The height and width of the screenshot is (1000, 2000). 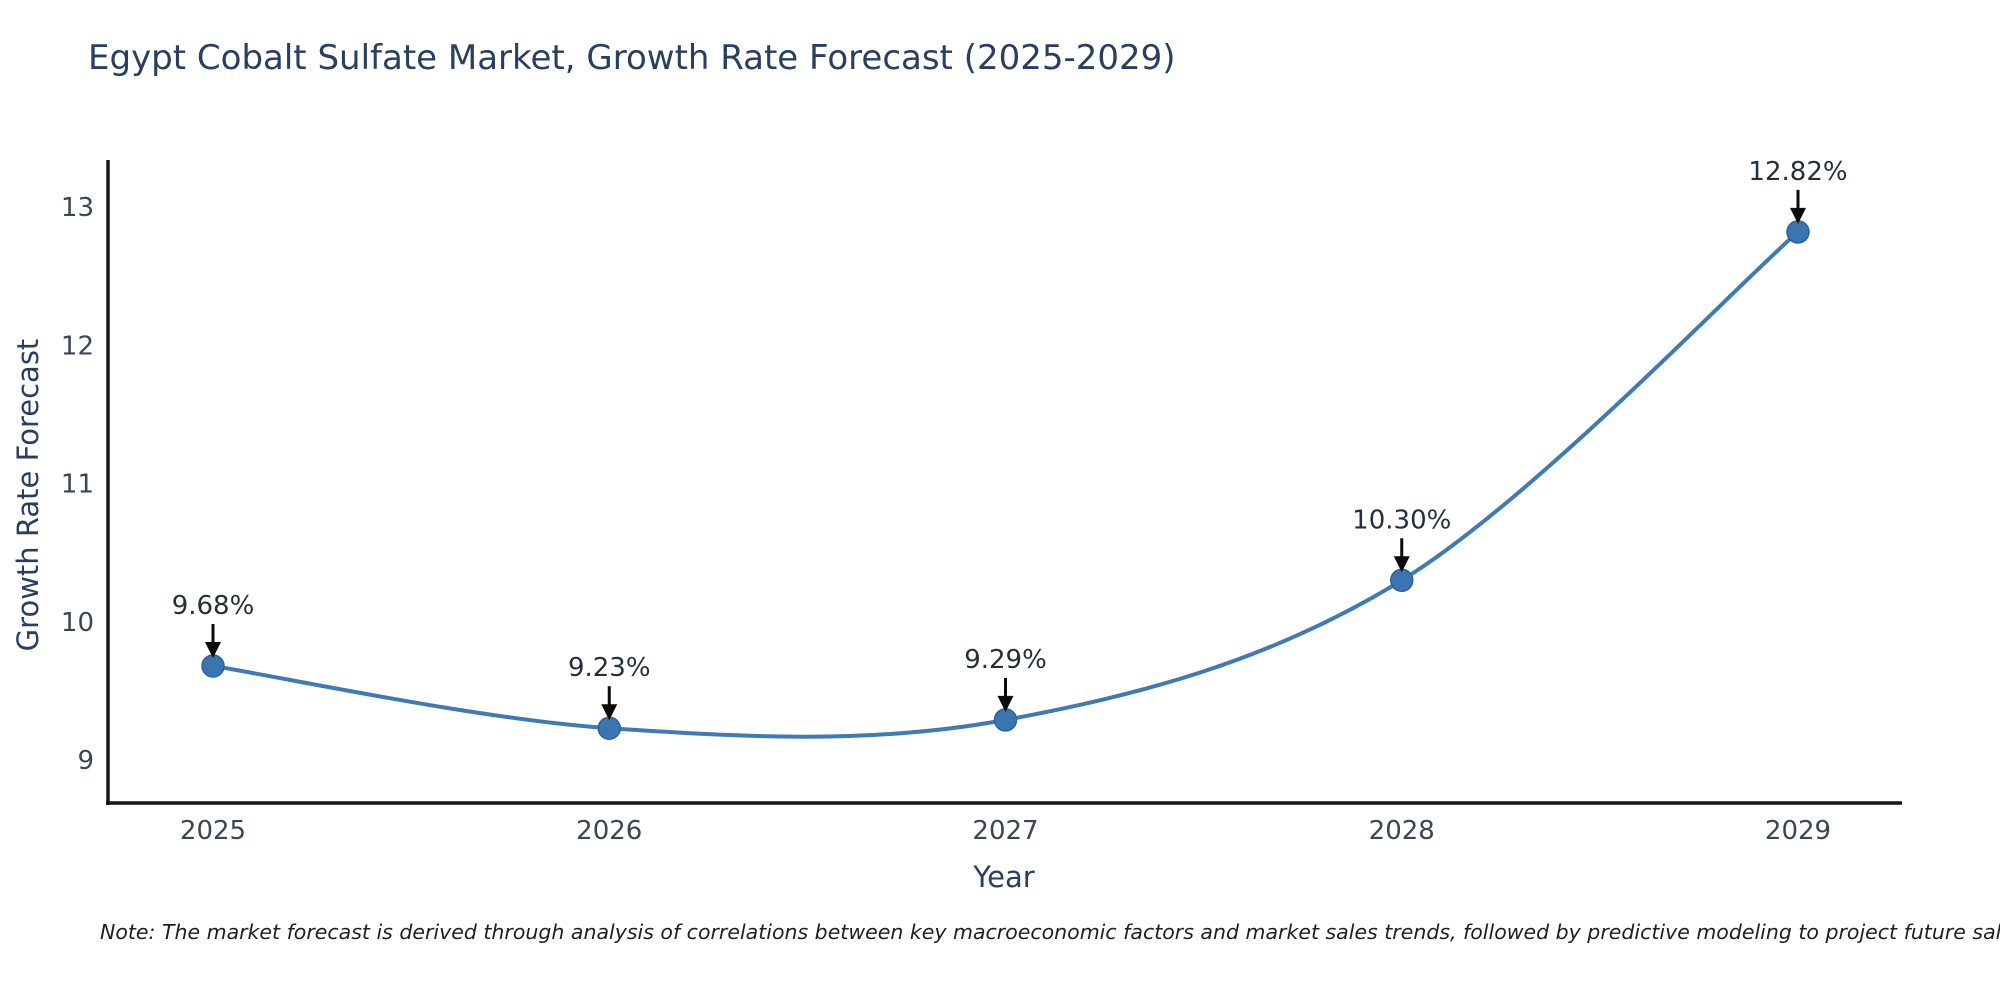 What do you see at coordinates (1401, 520) in the screenshot?
I see `point-label: 10.30%` at bounding box center [1401, 520].